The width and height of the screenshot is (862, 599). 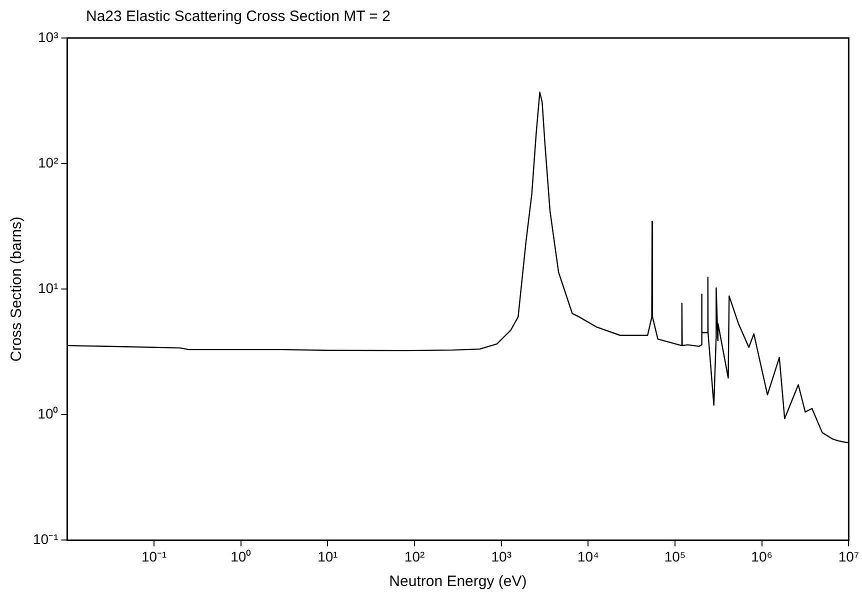 I want to click on chart-title: Na23 Elastic Scattering Cross Section MT = 2, so click(x=238, y=16).